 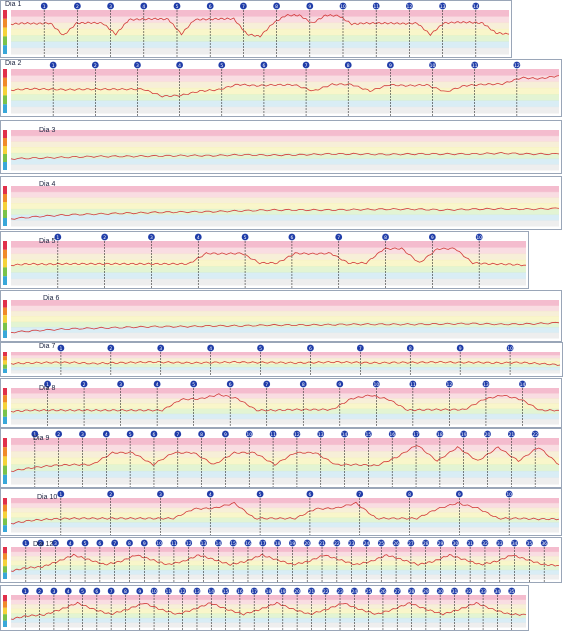 I want to click on interval-marker-label: 19, so click(x=464, y=435).